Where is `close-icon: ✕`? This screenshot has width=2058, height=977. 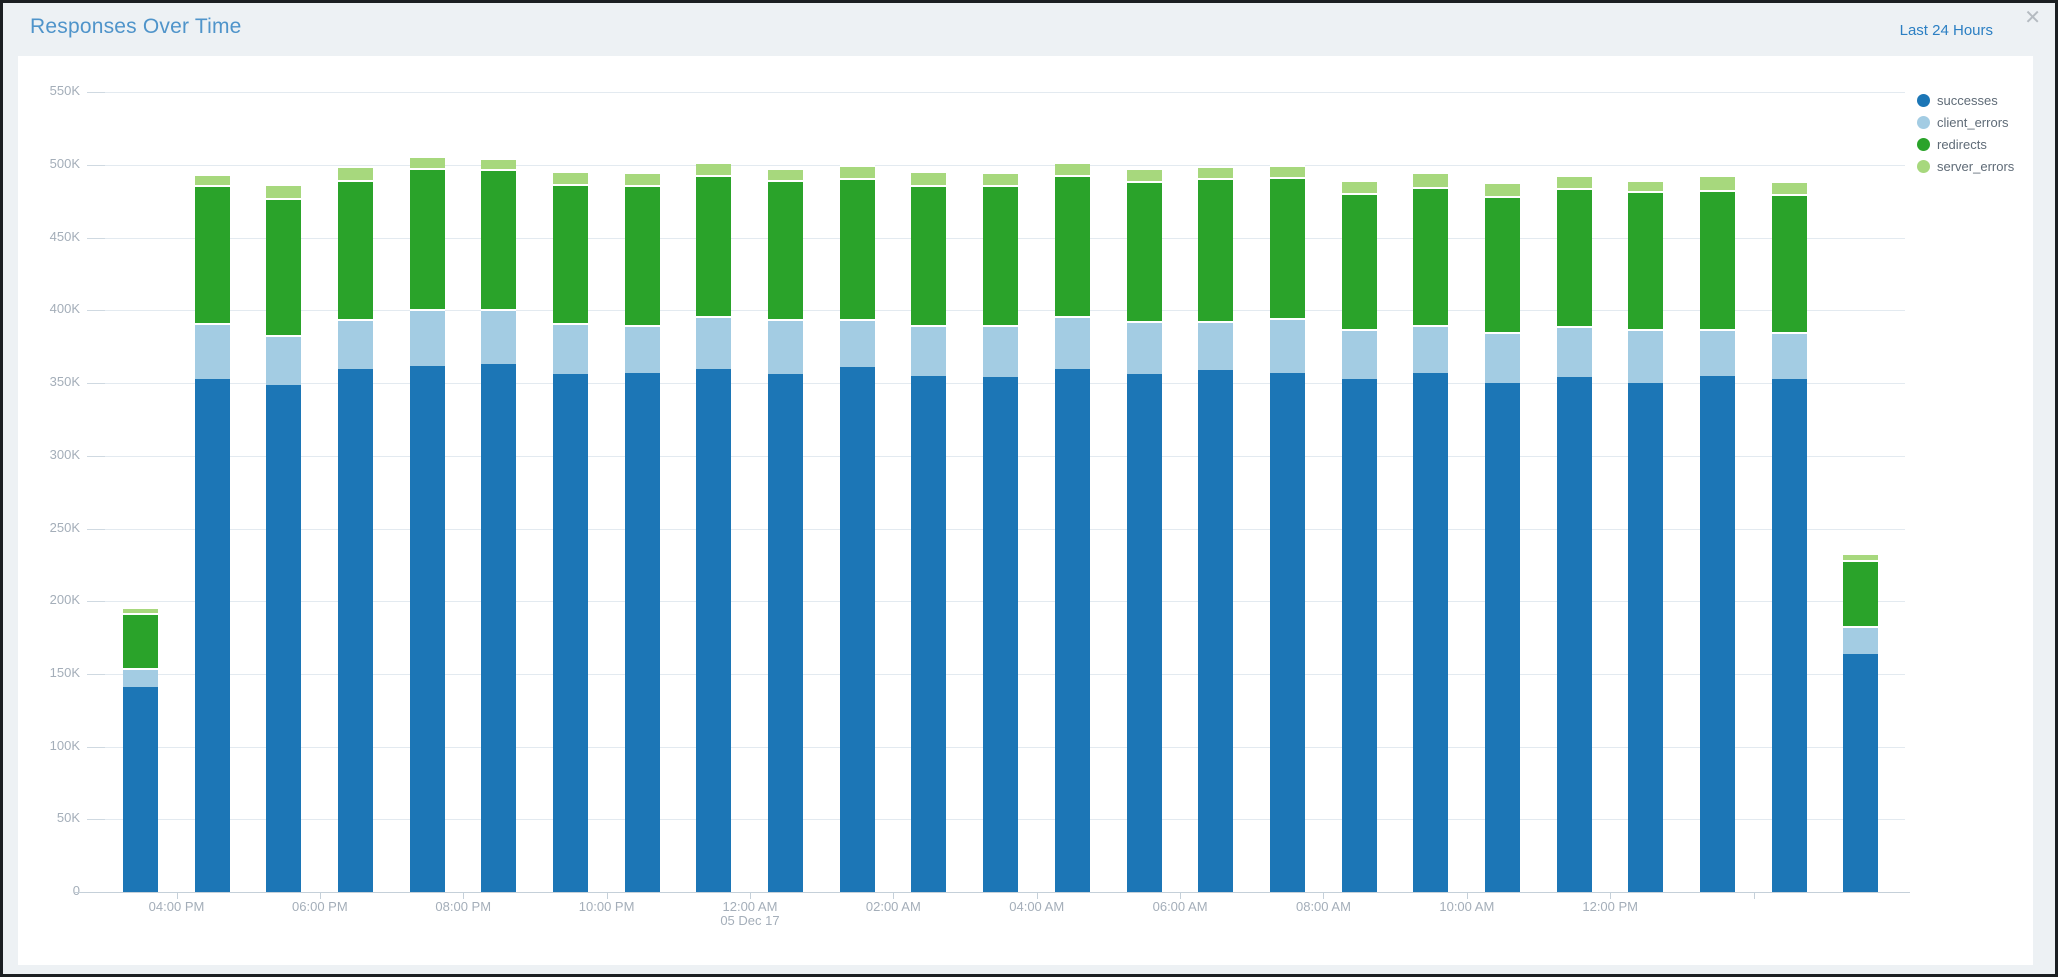
close-icon: ✕ is located at coordinates (2032, 18).